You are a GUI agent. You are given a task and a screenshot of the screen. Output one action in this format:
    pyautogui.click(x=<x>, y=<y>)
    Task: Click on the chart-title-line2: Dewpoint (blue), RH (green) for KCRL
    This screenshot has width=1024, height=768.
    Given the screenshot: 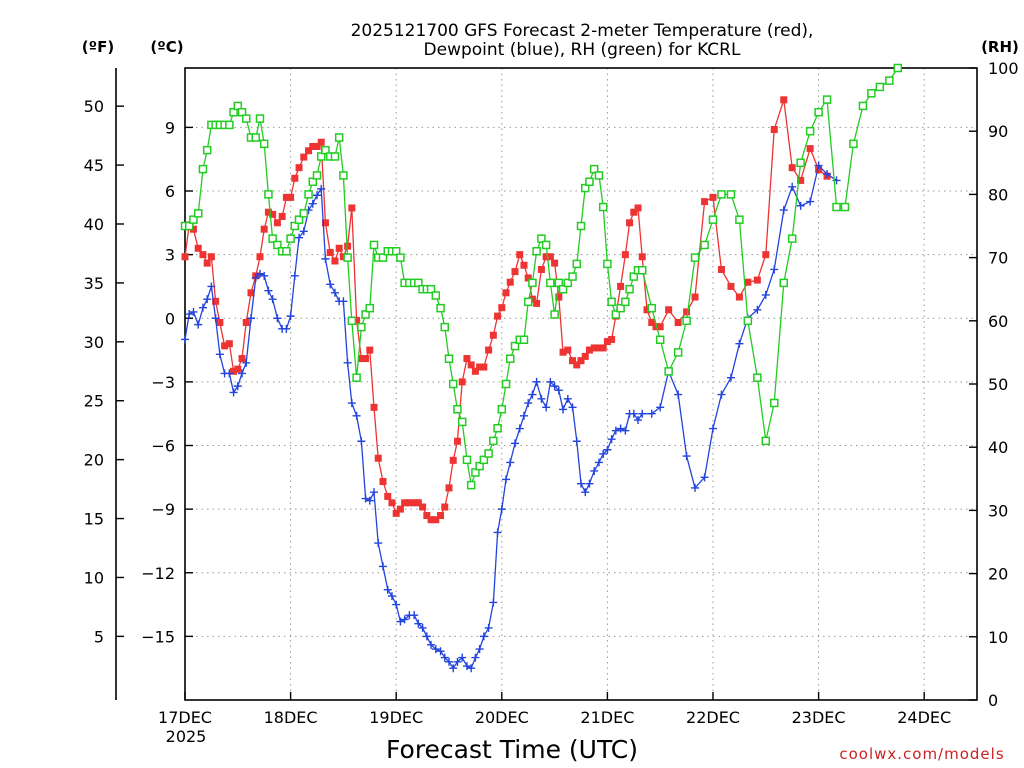 What is the action you would take?
    pyautogui.click(x=582, y=50)
    